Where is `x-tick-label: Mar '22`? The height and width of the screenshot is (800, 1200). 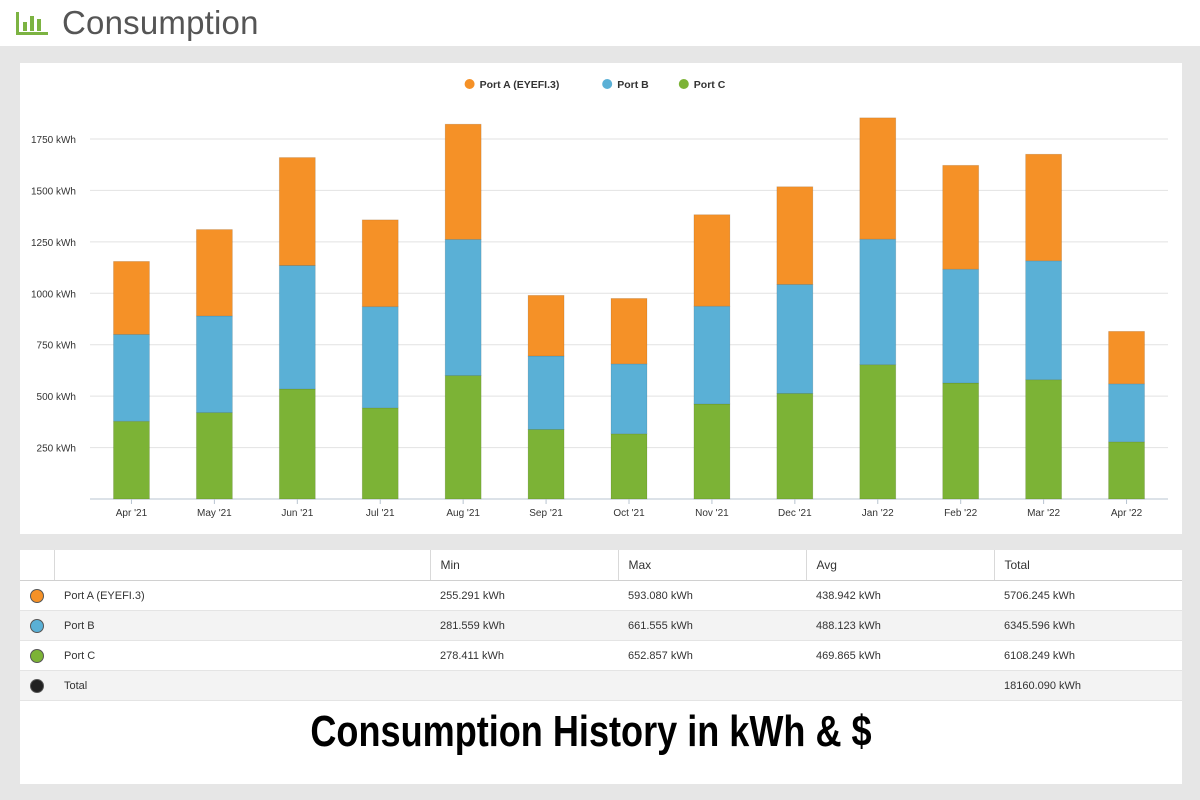 x-tick-label: Mar '22 is located at coordinates (1043, 513).